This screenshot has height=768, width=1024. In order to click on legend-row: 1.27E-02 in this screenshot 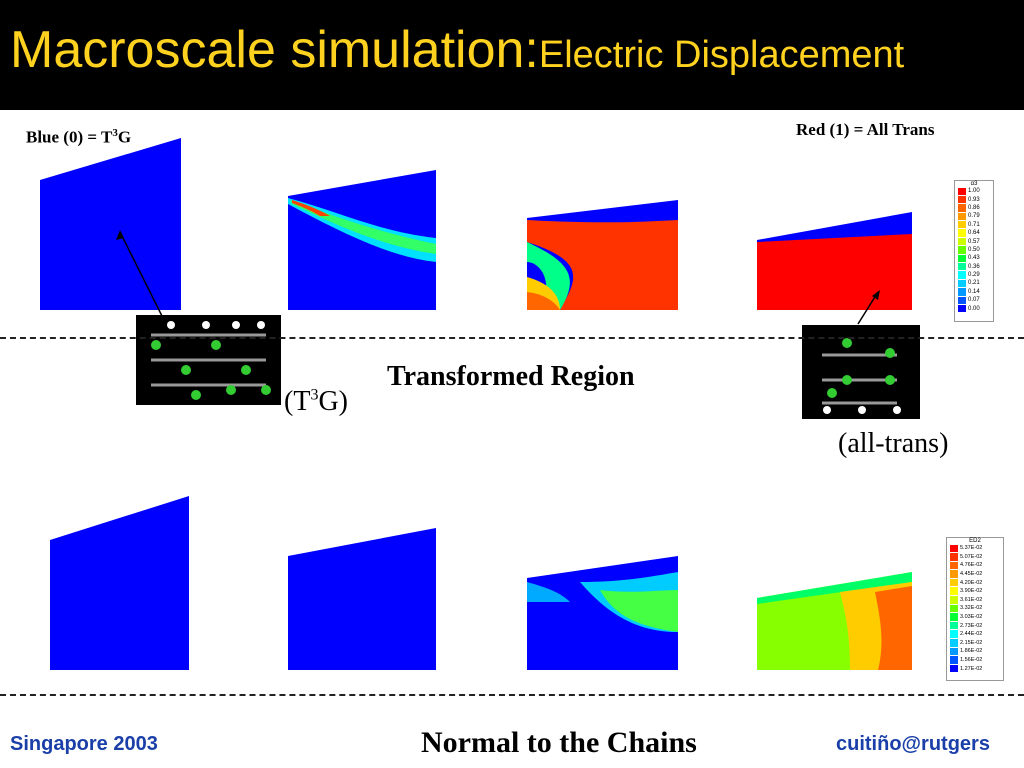, I will do `click(976, 668)`.